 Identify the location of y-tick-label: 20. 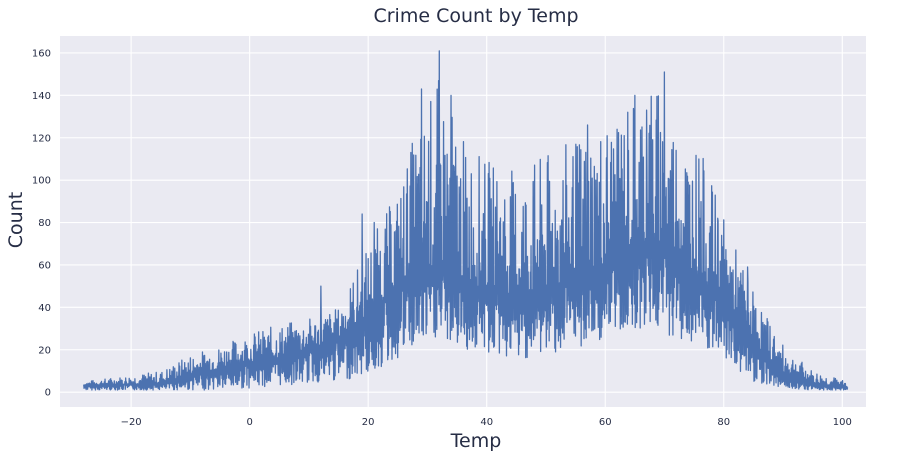
(44, 350).